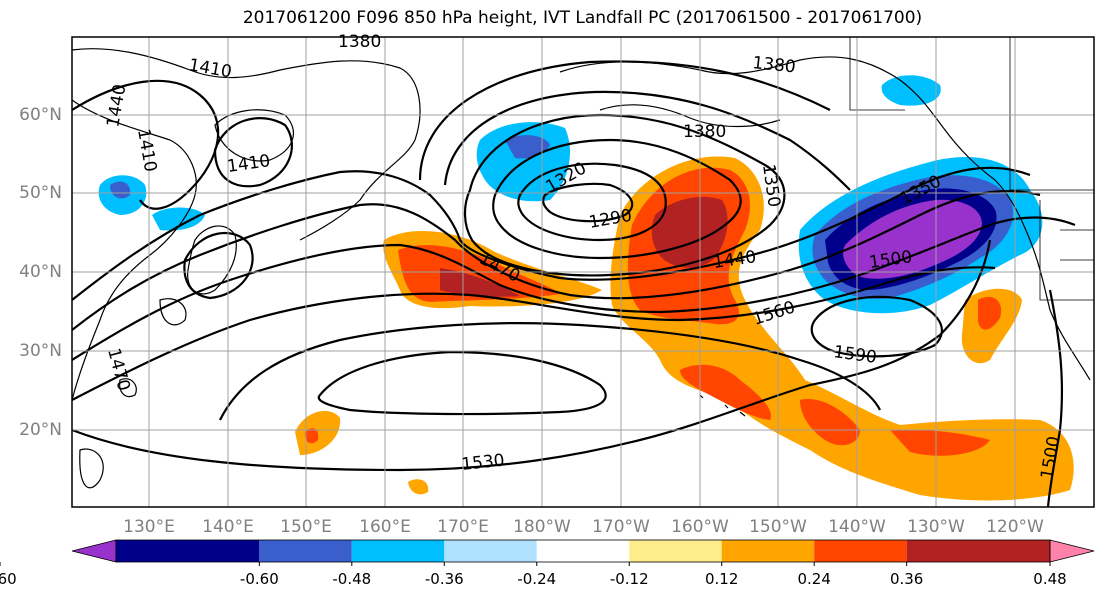 This screenshot has height=601, width=1105. I want to click on colorbar-outline, so click(583, 551).